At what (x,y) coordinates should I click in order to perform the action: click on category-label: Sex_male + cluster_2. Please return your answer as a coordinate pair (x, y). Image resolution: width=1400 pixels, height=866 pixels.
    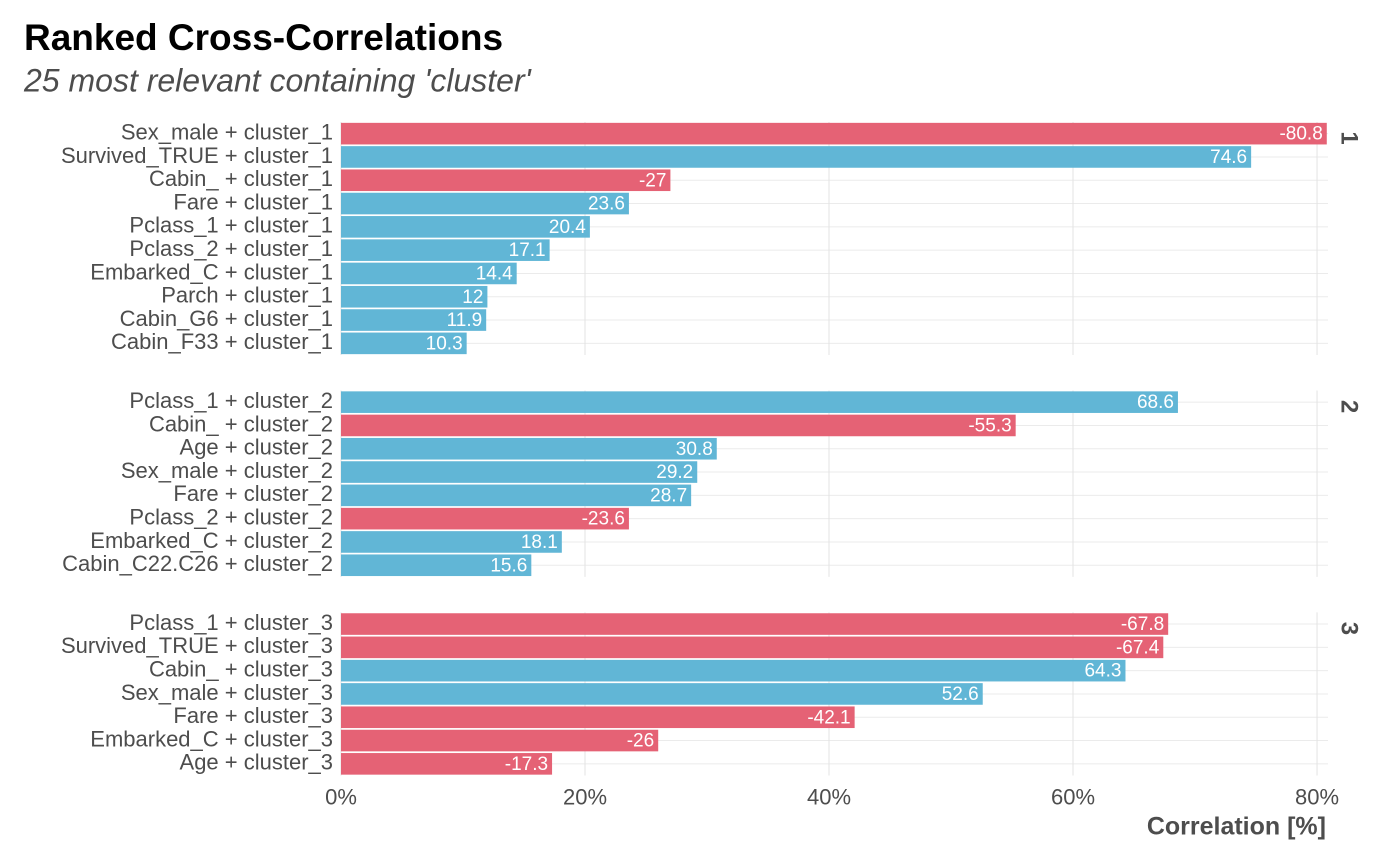
    Looking at the image, I should click on (227, 470).